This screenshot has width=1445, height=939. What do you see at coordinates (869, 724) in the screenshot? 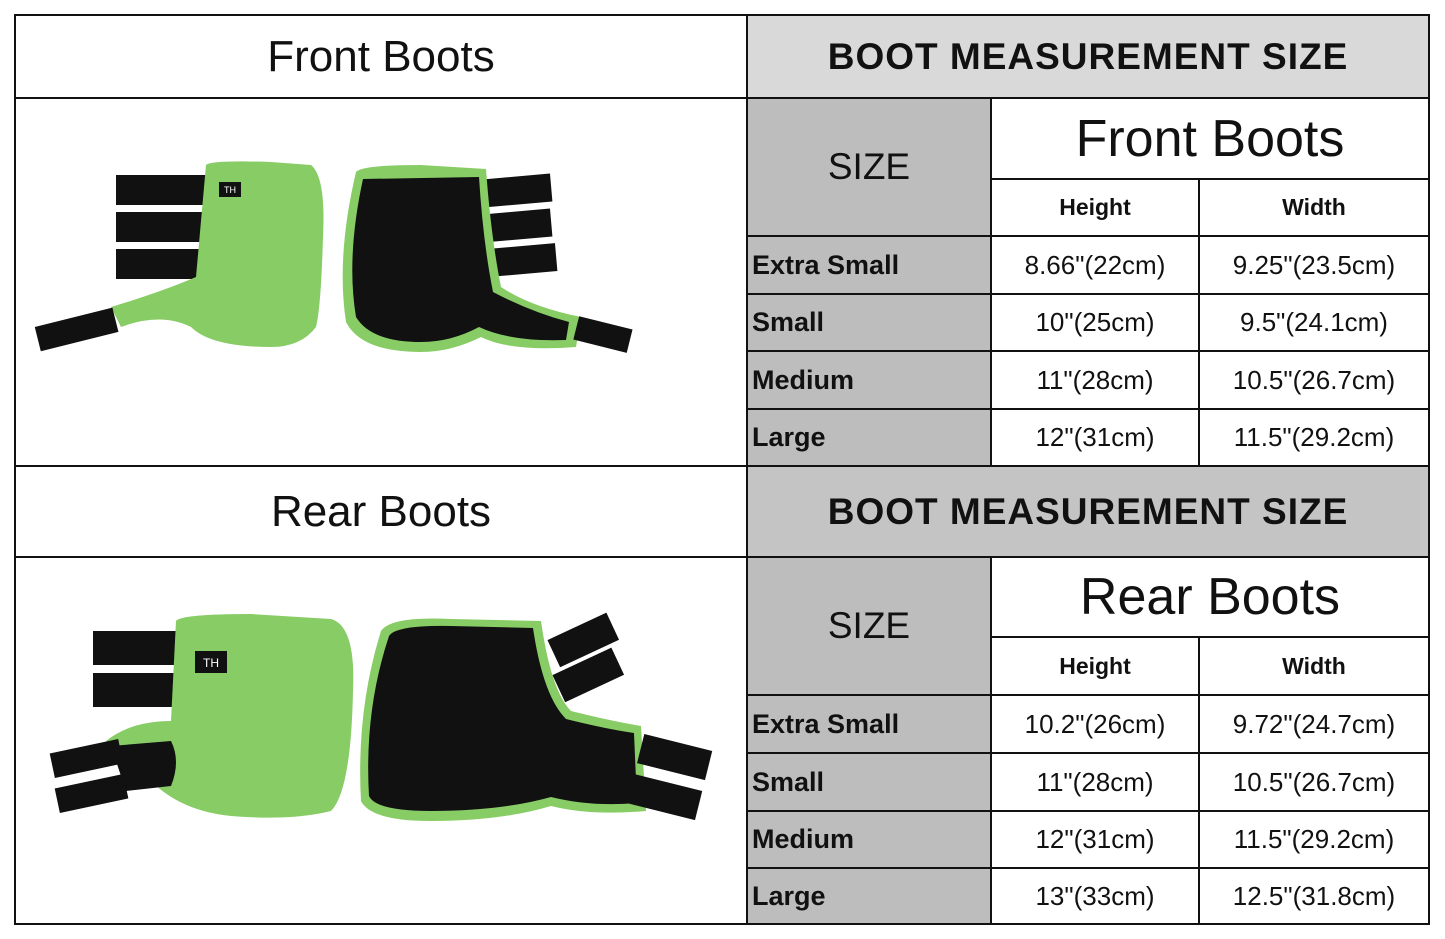
I see `rear-row-size: Extra Small` at bounding box center [869, 724].